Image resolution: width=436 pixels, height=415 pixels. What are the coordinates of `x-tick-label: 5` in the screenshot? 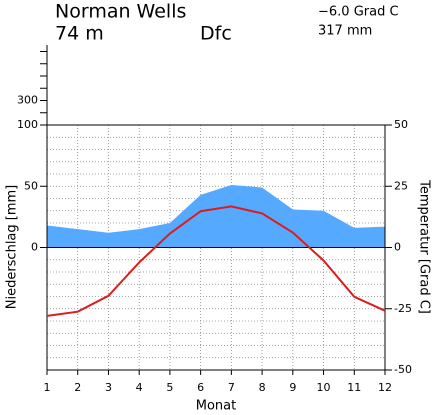 It's located at (169, 387).